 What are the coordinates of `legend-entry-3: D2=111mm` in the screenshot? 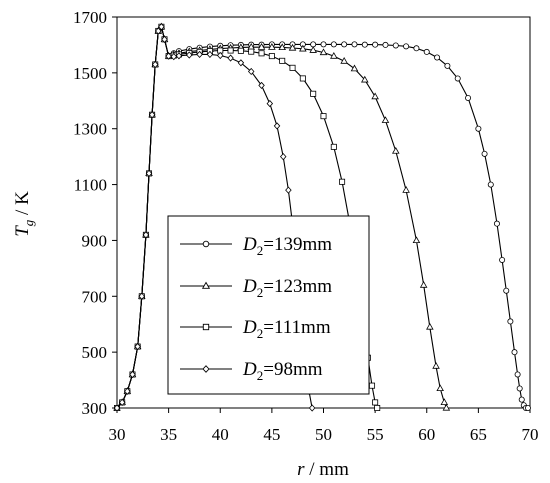 It's located at (255, 329).